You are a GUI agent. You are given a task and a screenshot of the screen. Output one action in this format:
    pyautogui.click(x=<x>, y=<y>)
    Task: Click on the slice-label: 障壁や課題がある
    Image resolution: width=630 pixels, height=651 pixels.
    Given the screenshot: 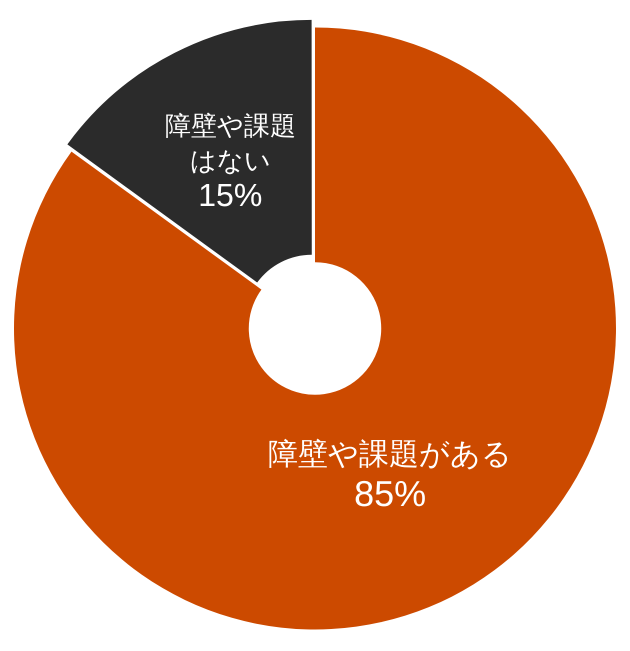 What is the action you would take?
    pyautogui.click(x=390, y=455)
    